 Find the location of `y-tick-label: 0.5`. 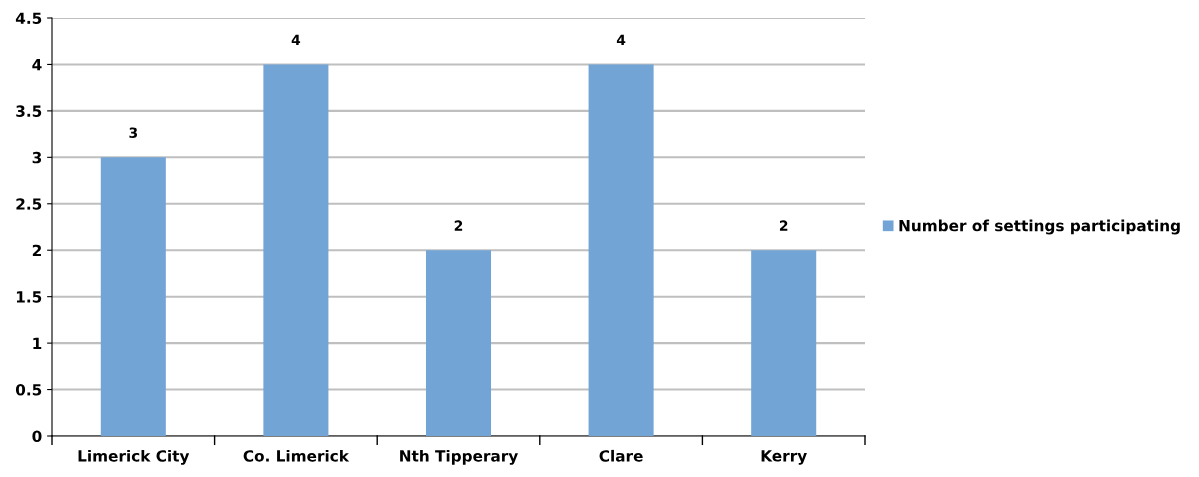

y-tick-label: 0.5 is located at coordinates (28, 390).